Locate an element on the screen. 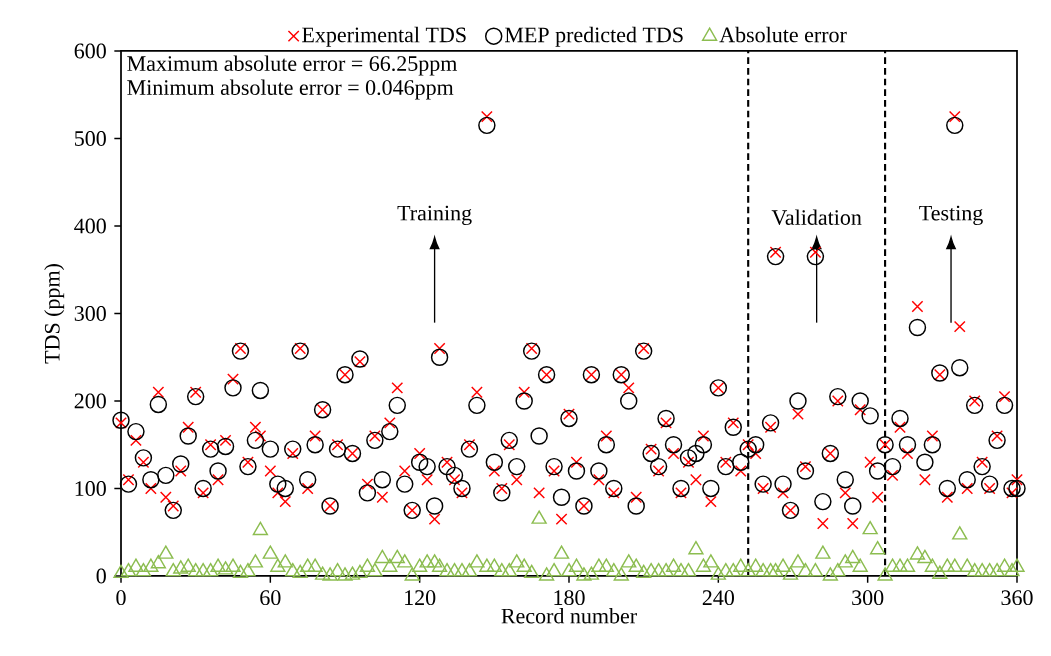 This screenshot has height=656, width=1051. legend-label: MEP predicted TDS is located at coordinates (594, 36).